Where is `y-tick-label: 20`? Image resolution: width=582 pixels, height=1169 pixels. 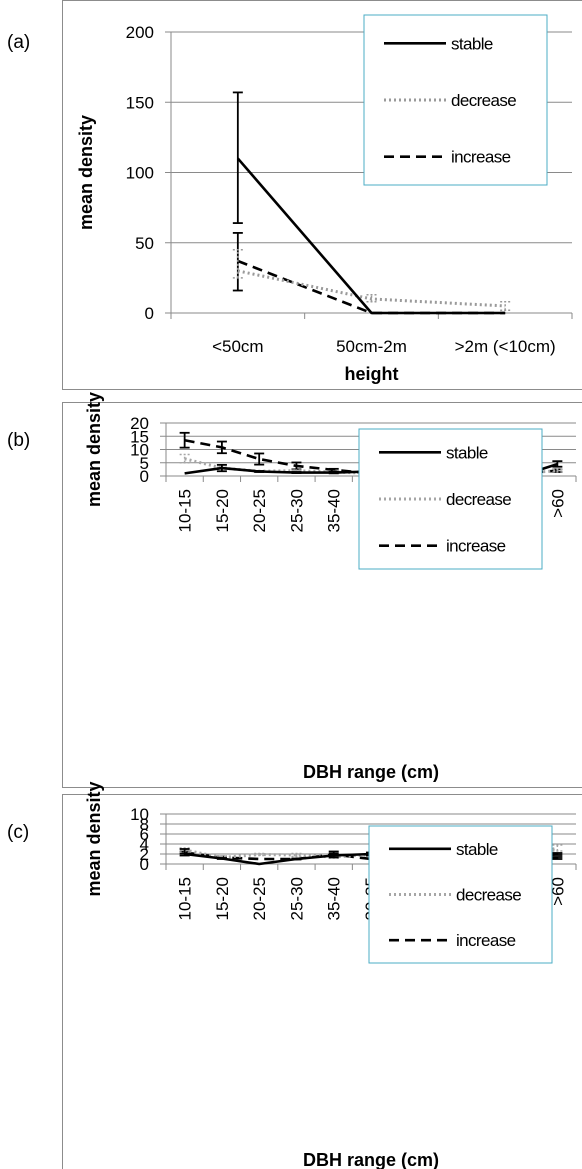 y-tick-label: 20 is located at coordinates (139, 423).